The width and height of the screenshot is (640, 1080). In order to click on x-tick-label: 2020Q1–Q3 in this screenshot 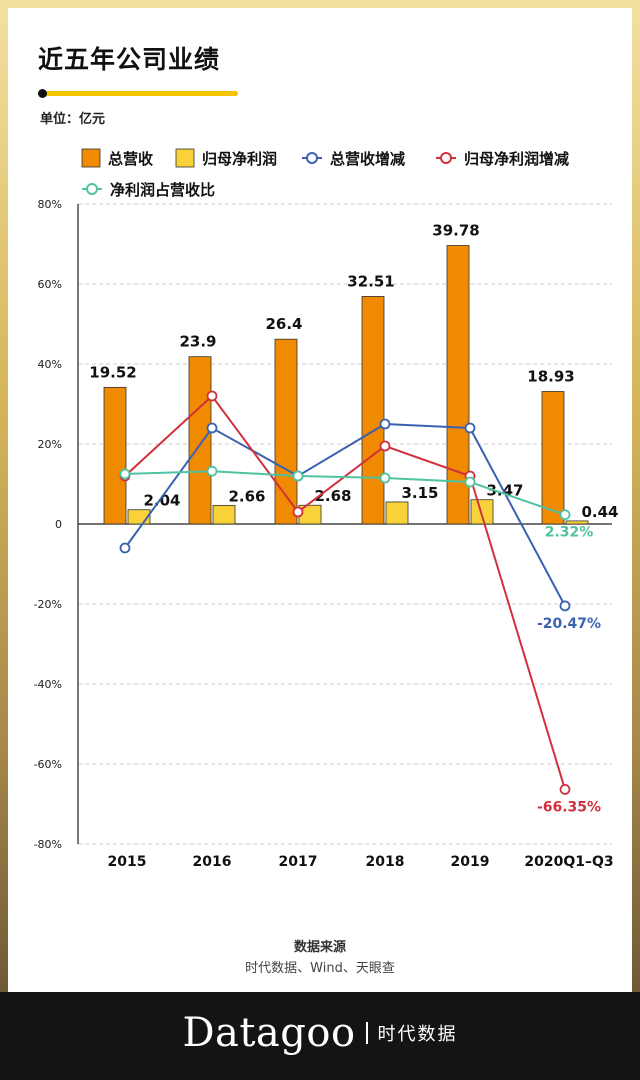, I will do `click(568, 862)`.